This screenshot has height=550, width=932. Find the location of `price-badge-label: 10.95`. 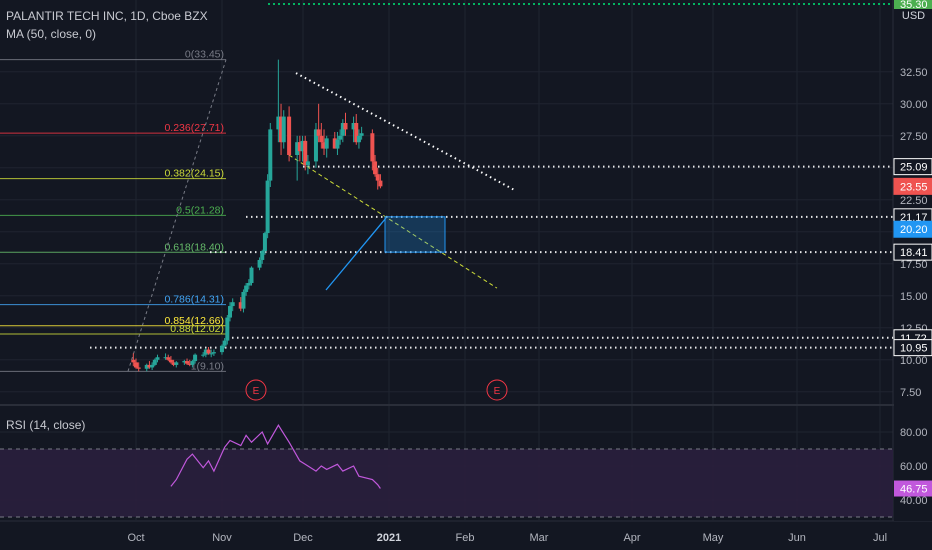

price-badge-label: 10.95 is located at coordinates (914, 349).